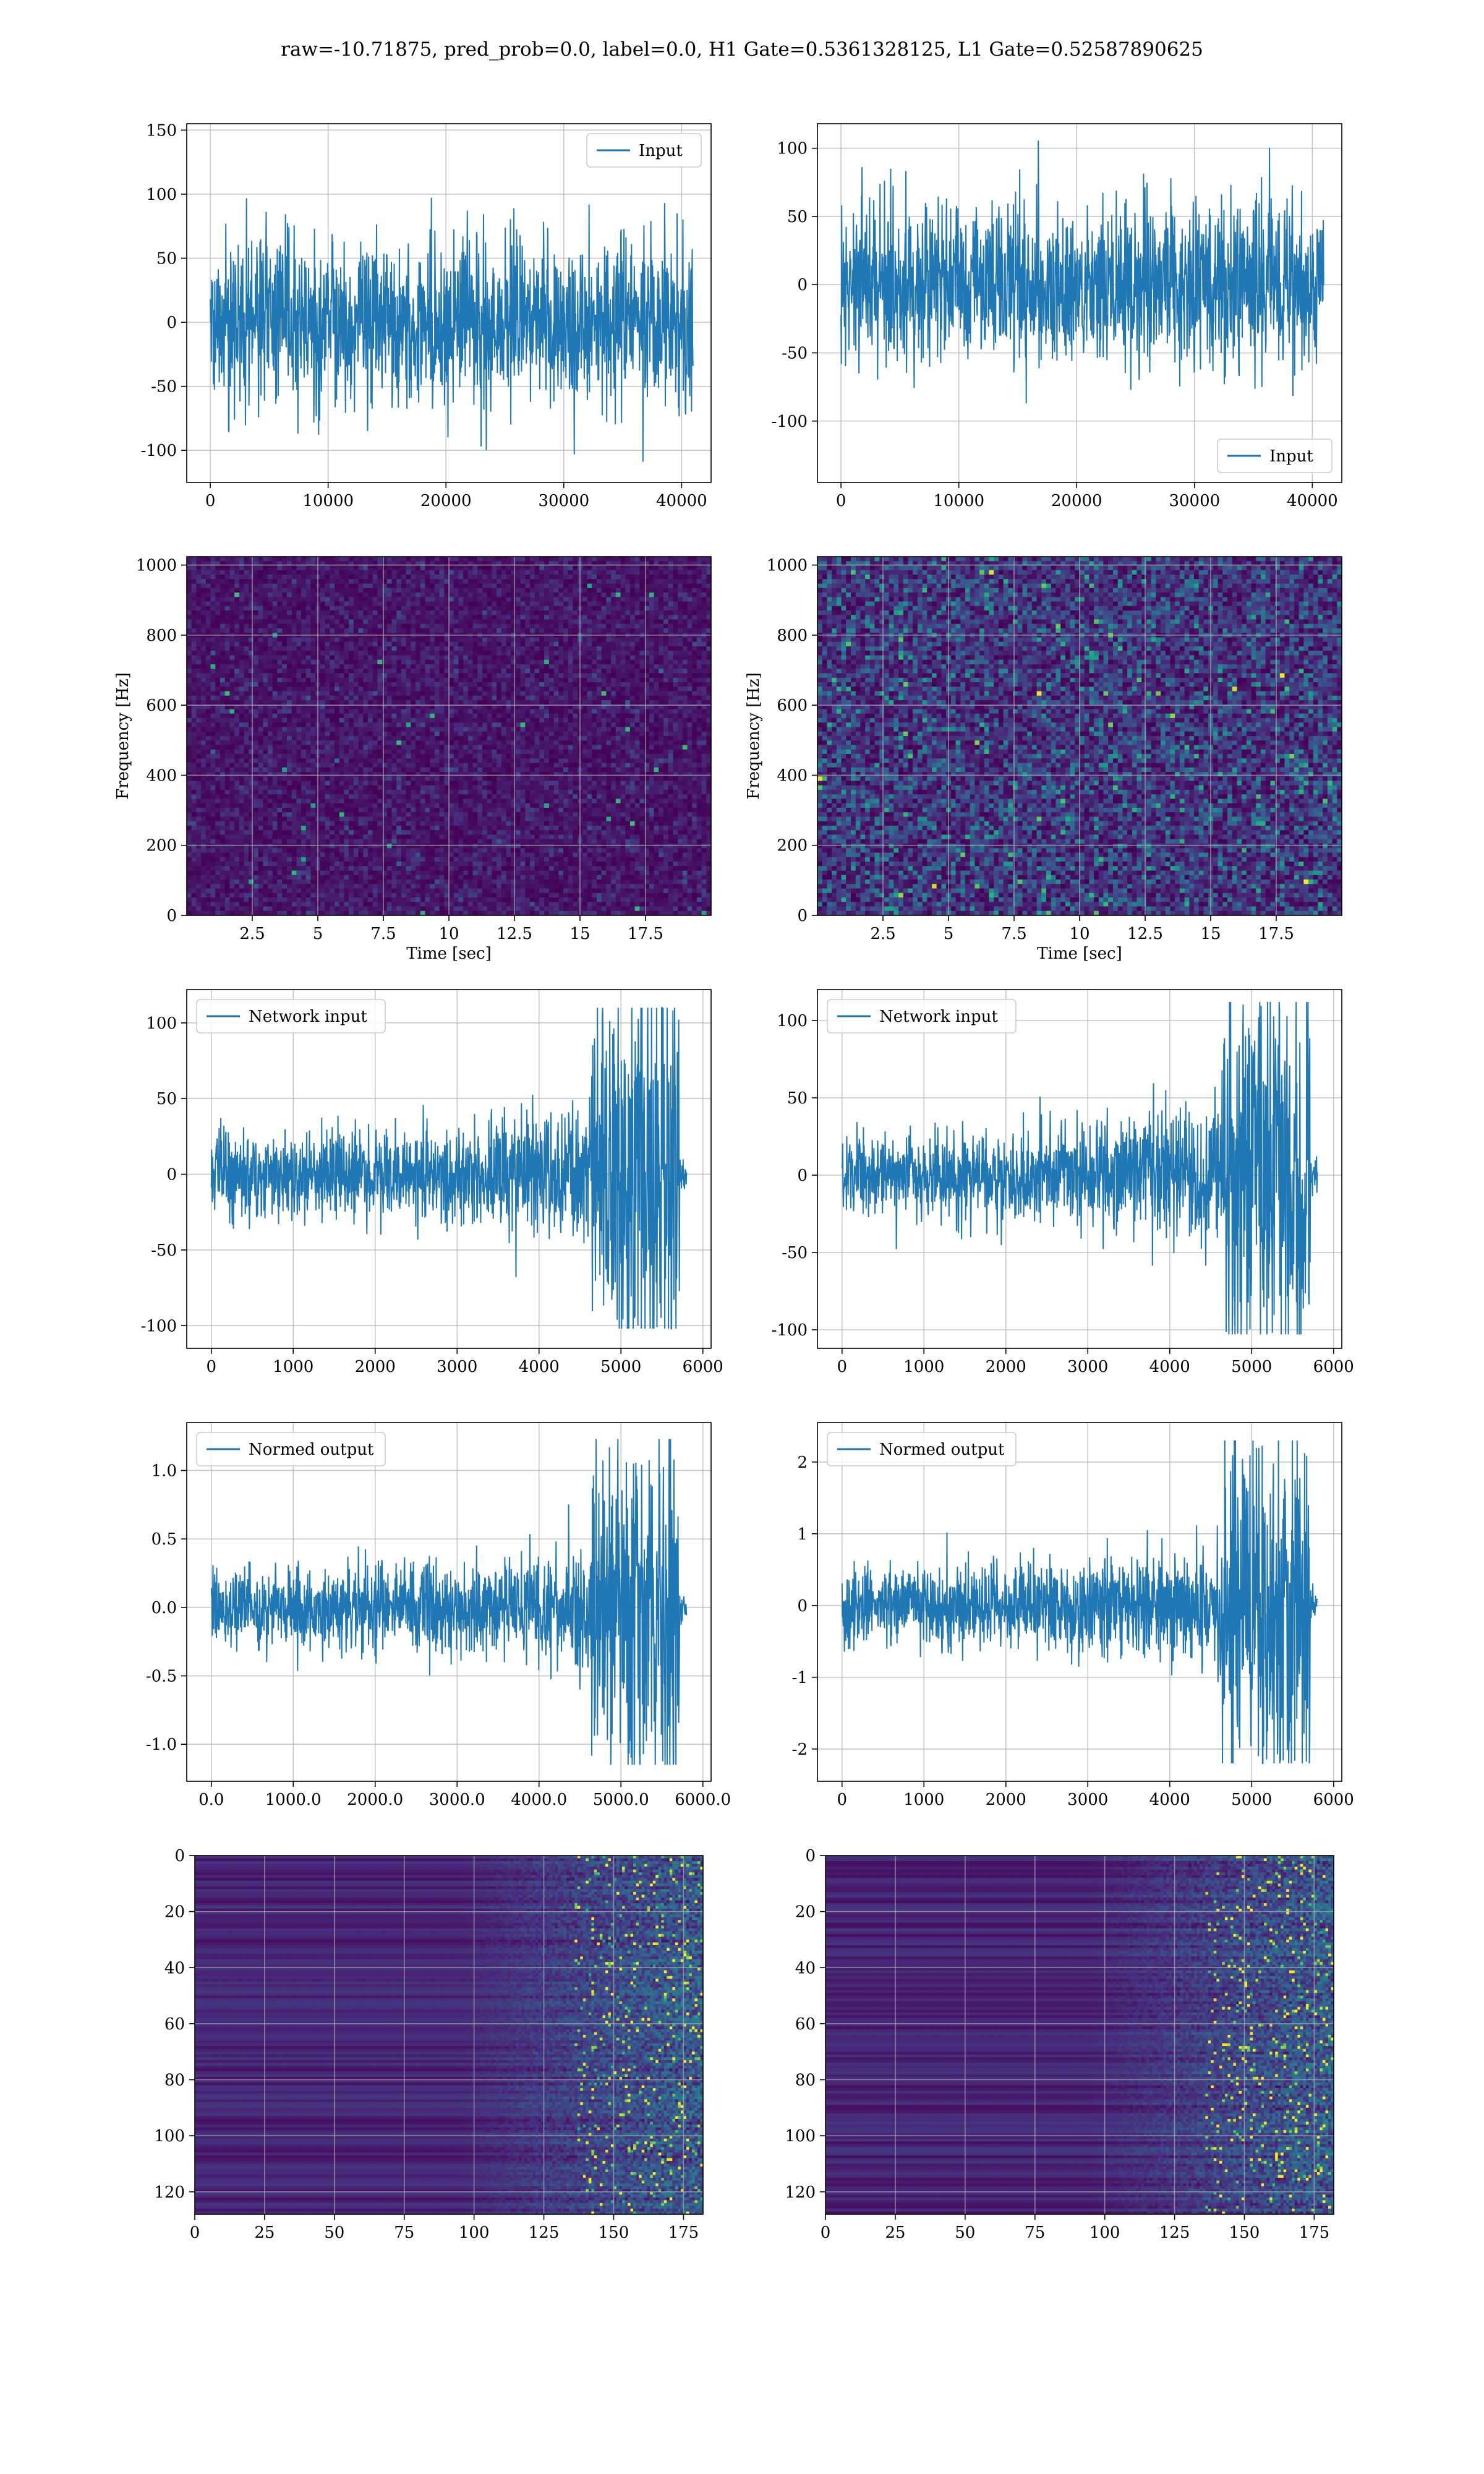 This screenshot has height=2474, width=1484. What do you see at coordinates (800, 1678) in the screenshot?
I see `y-tick-label: -1` at bounding box center [800, 1678].